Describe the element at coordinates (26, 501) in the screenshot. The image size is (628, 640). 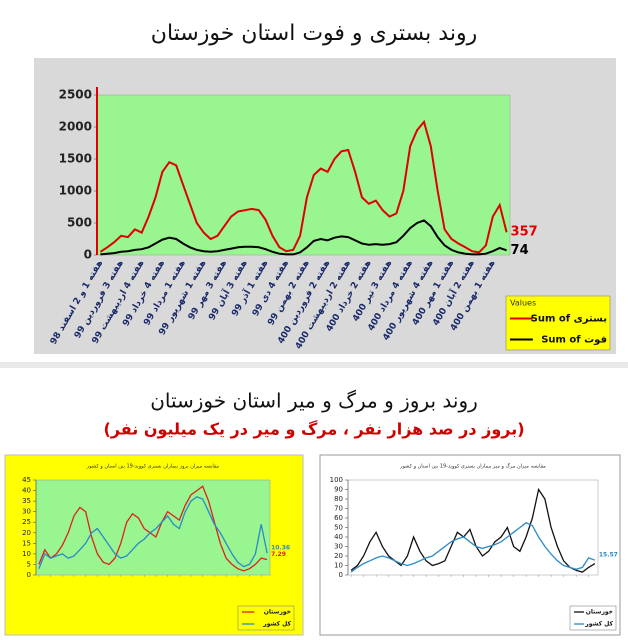
I see `y-tick-label: 35` at that location.